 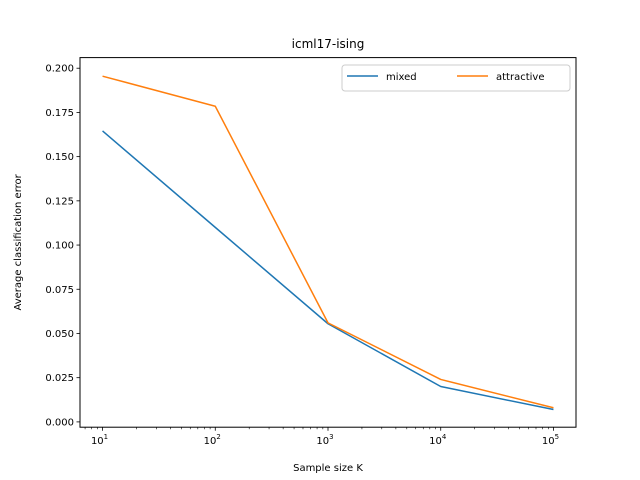 I want to click on y-tick-label: 0.050, so click(x=59, y=334).